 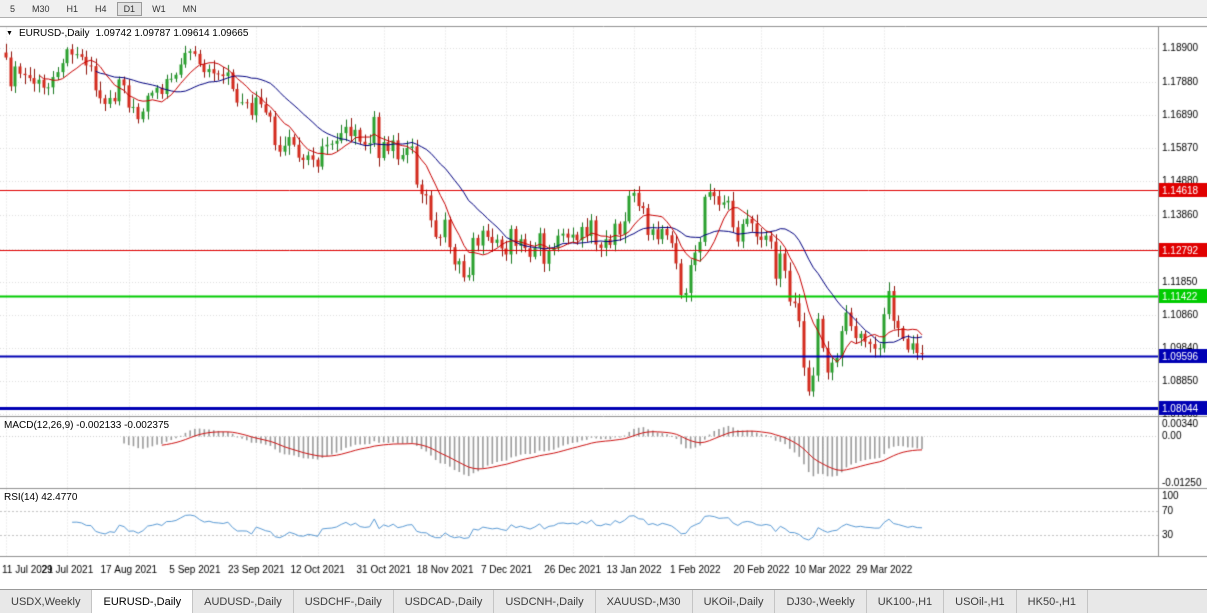 I want to click on tab-dj30-weekly: DJ30-,Weekly, so click(x=821, y=601).